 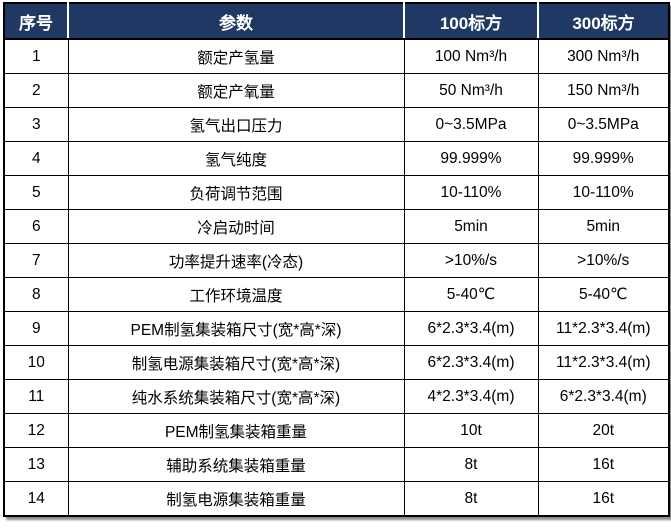 What do you see at coordinates (36, 124) in the screenshot?
I see `cell-index: 3` at bounding box center [36, 124].